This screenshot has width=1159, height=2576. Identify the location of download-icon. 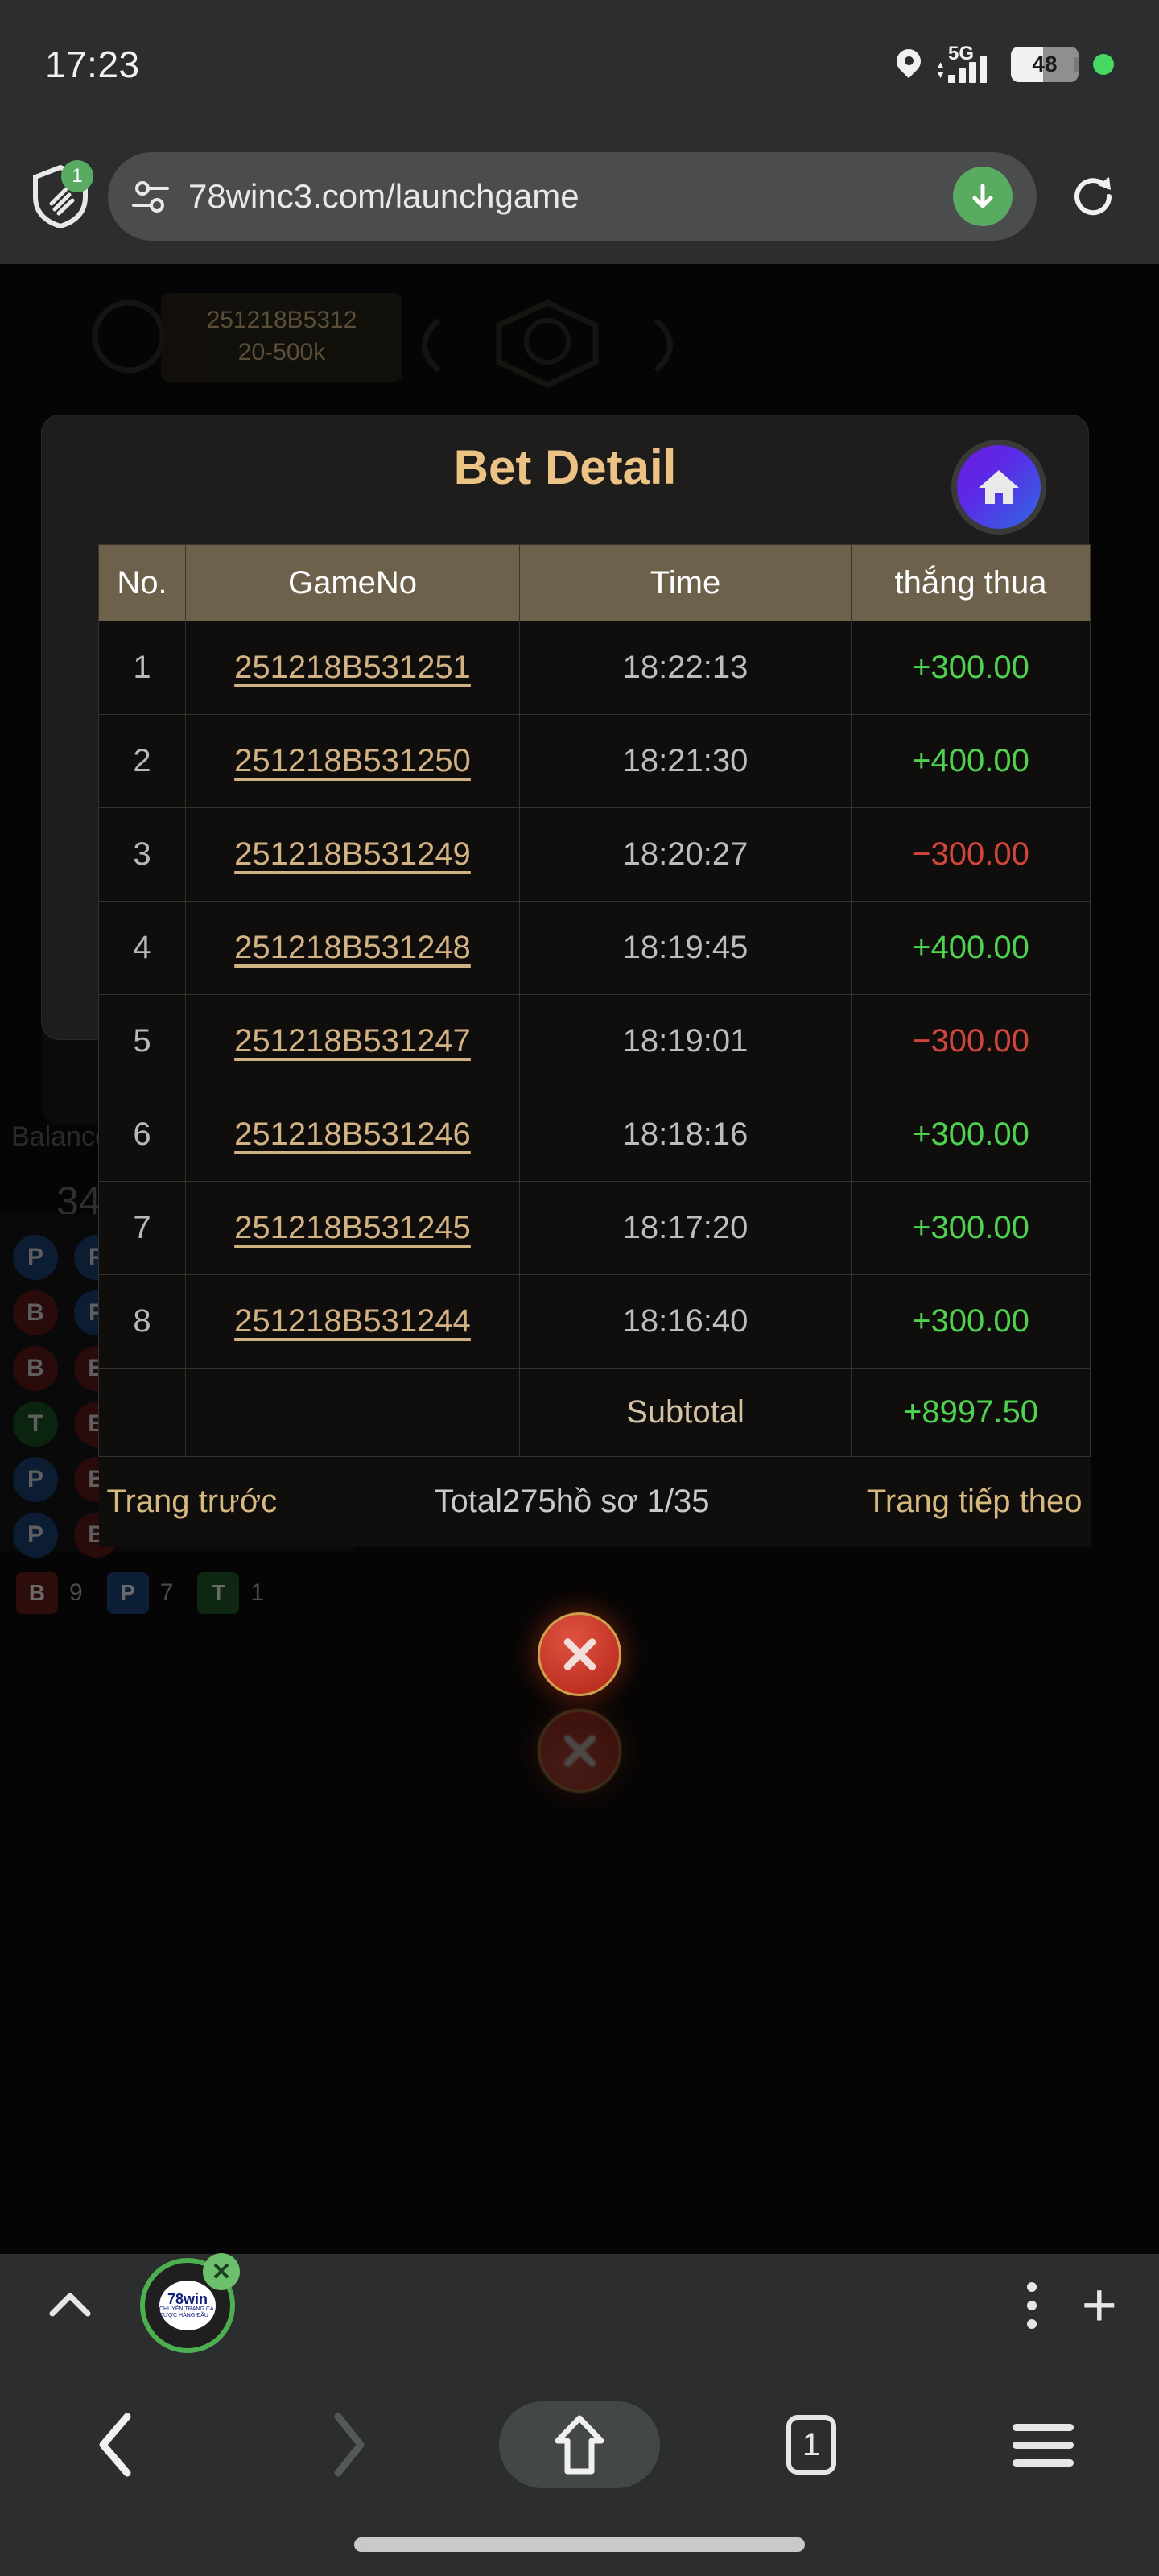
(983, 196).